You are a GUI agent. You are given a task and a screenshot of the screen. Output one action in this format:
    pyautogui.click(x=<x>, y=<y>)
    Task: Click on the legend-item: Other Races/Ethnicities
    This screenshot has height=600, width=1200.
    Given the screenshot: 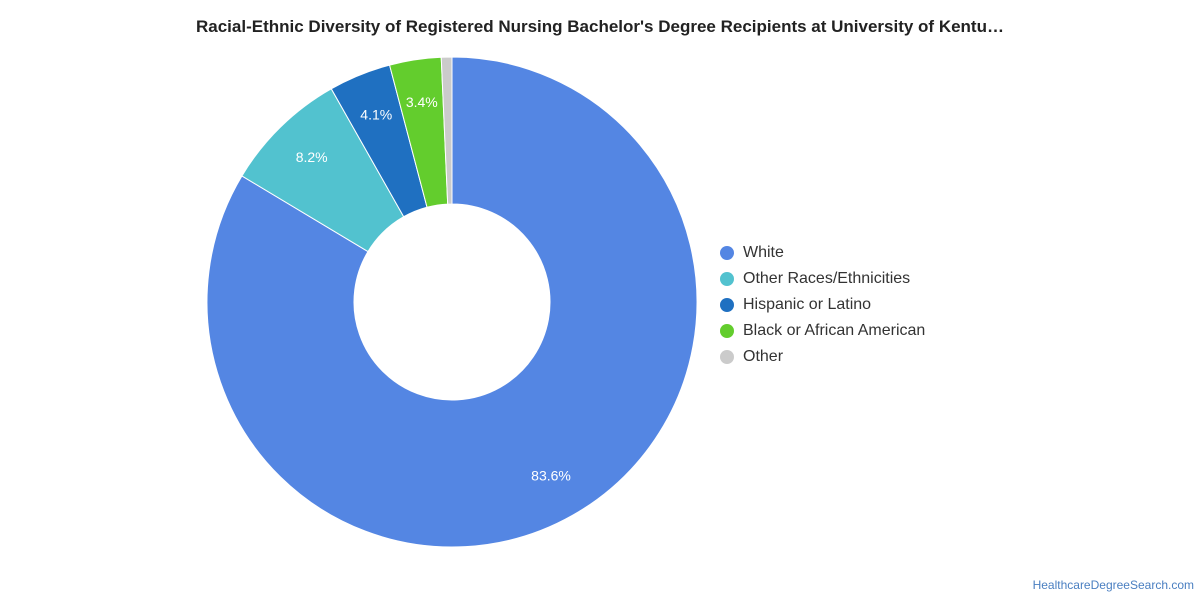 What is the action you would take?
    pyautogui.click(x=822, y=279)
    